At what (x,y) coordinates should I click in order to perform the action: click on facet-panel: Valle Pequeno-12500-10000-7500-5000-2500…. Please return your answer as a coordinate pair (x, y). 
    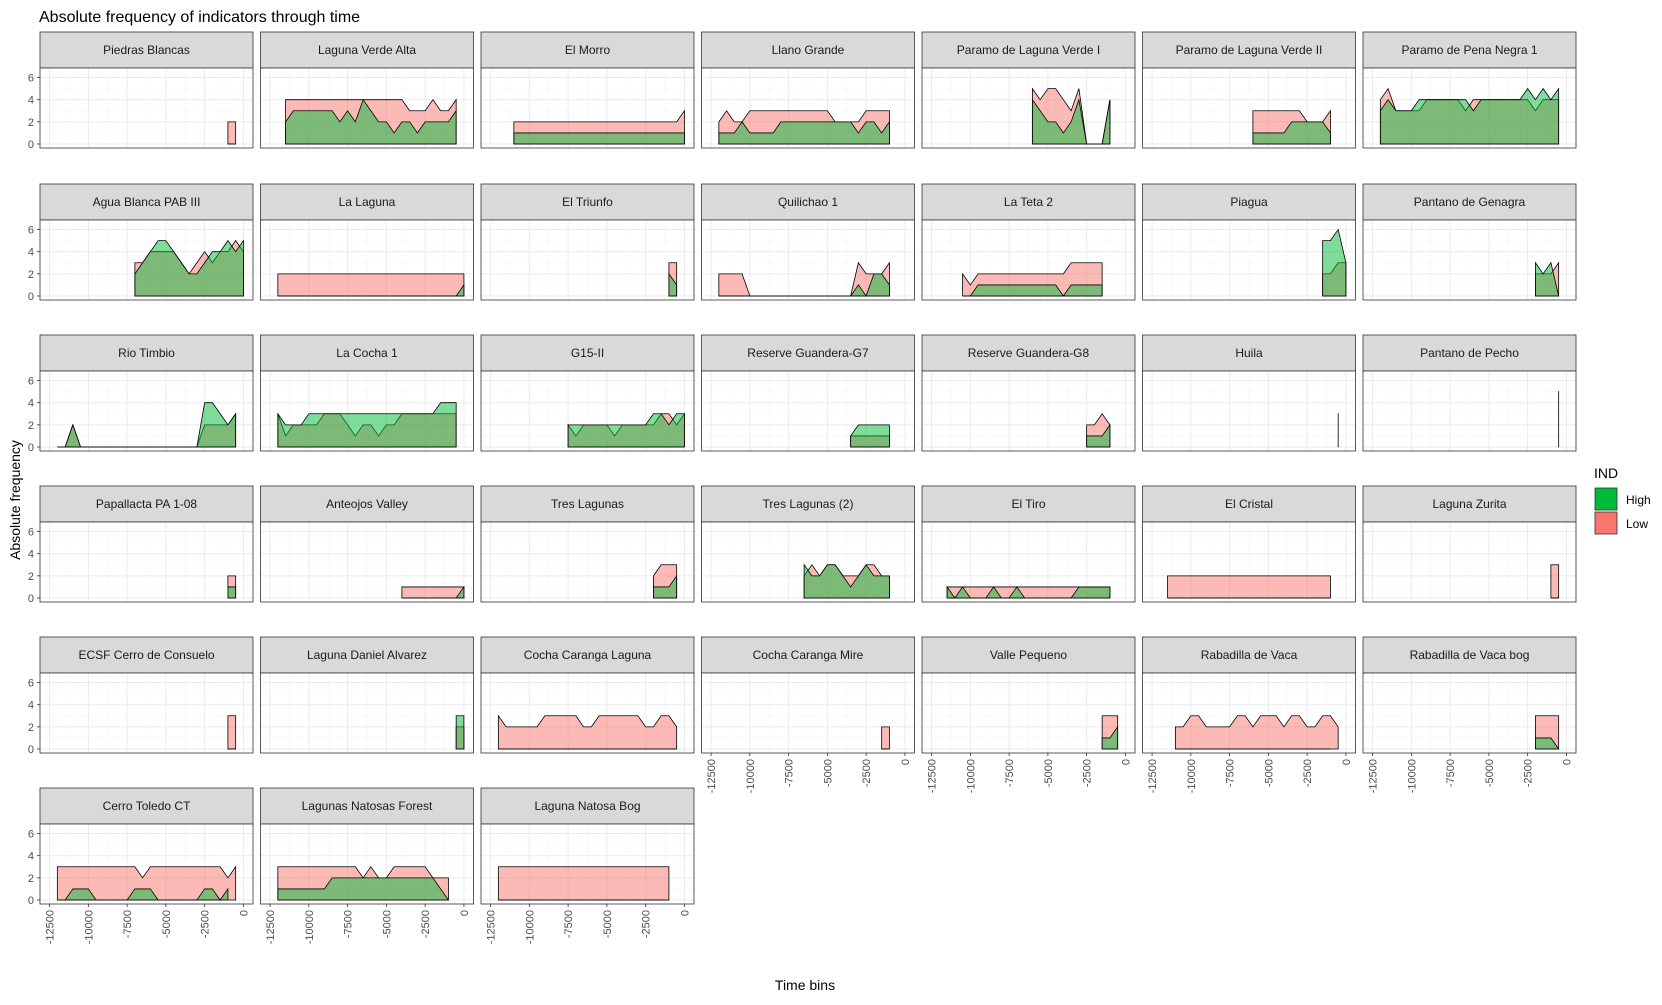
    Looking at the image, I should click on (1028, 715).